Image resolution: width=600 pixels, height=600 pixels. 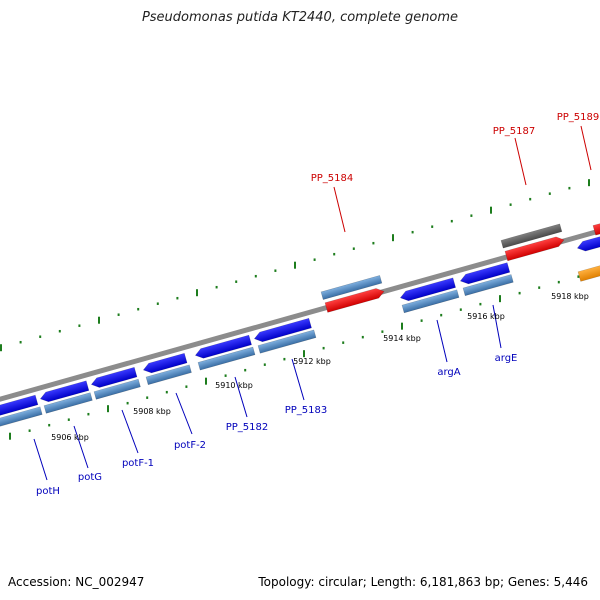 What do you see at coordinates (48, 491) in the screenshot?
I see `gene-label-poth: potH` at bounding box center [48, 491].